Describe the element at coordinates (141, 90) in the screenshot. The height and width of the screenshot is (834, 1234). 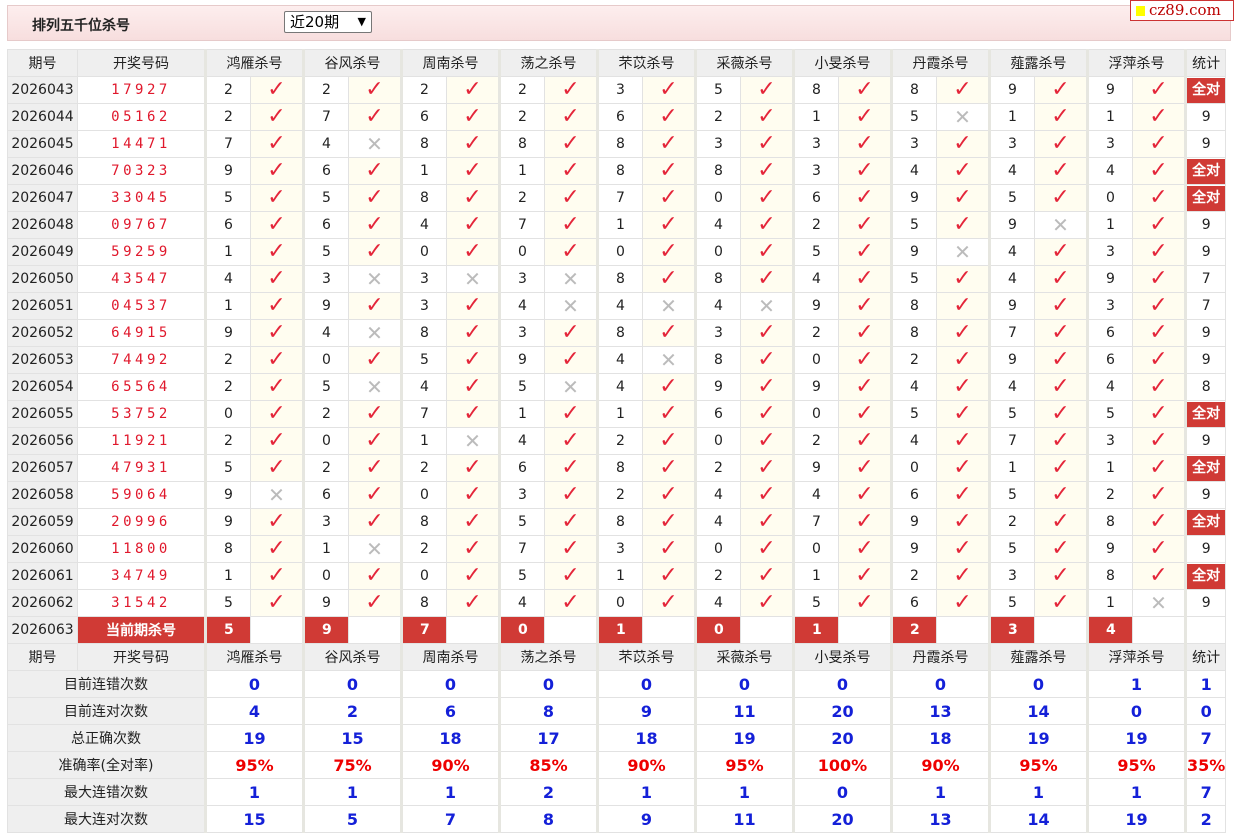
I see `draw-number: 17927` at that location.